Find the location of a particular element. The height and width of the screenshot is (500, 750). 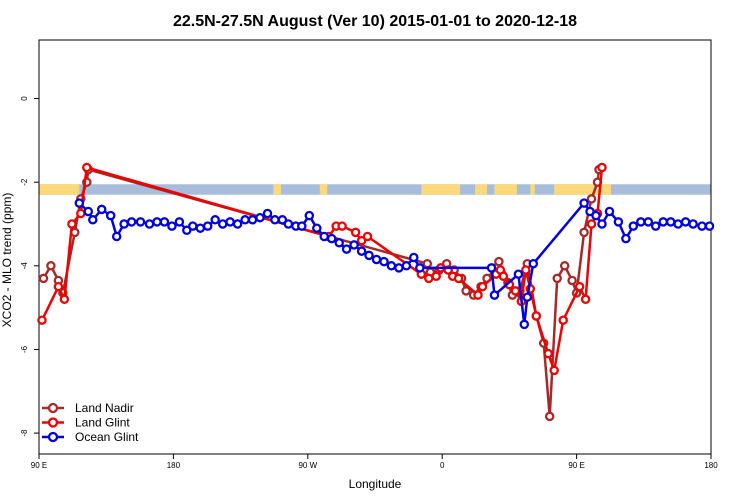

y-axis: 0 -2 -4 -6 -8 is located at coordinates (29, 266).